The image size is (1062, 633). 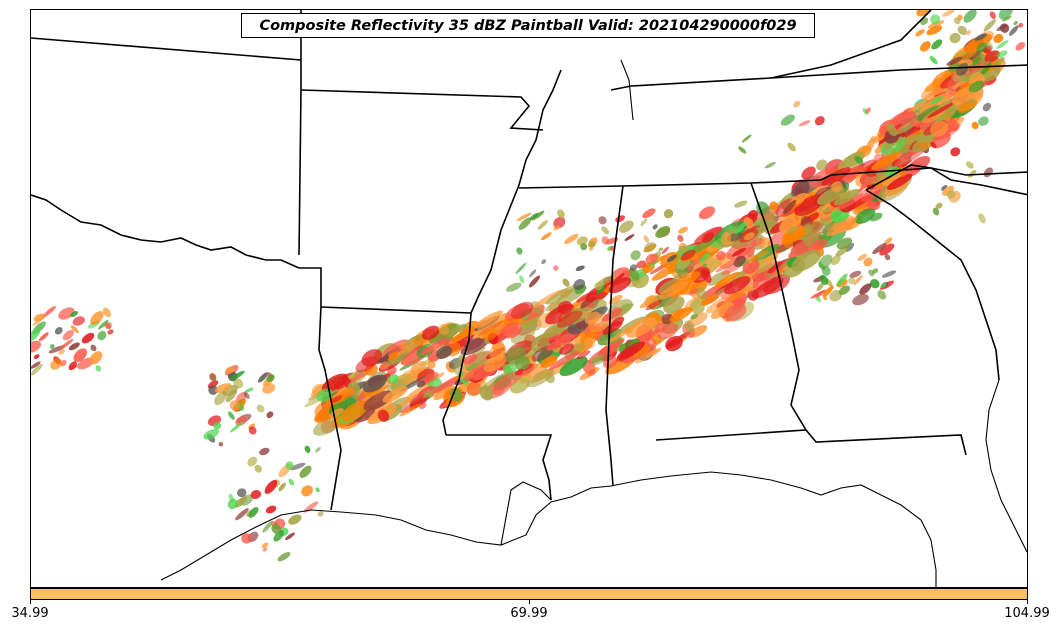 What do you see at coordinates (502, 252) in the screenshot?
I see `border-mississippi-river` at bounding box center [502, 252].